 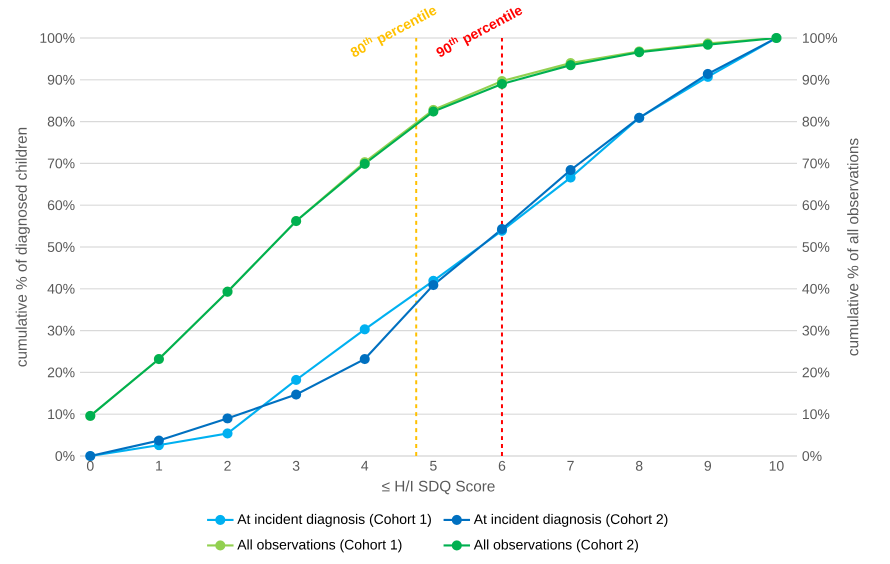 I want to click on y-tick-label: 60%, so click(x=61, y=205).